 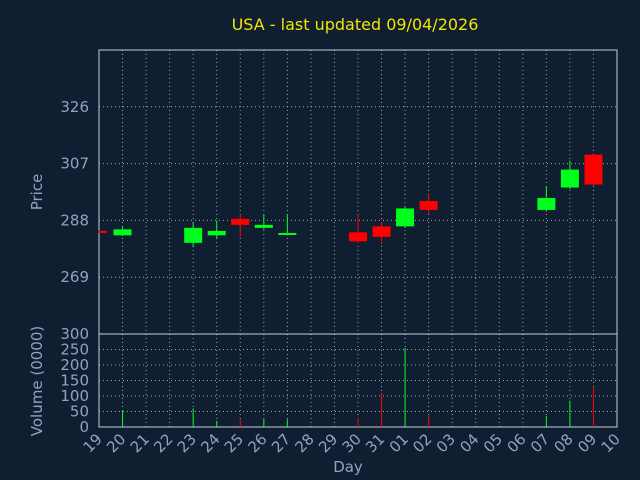 I want to click on x-tick-label: 22, so click(x=163, y=443).